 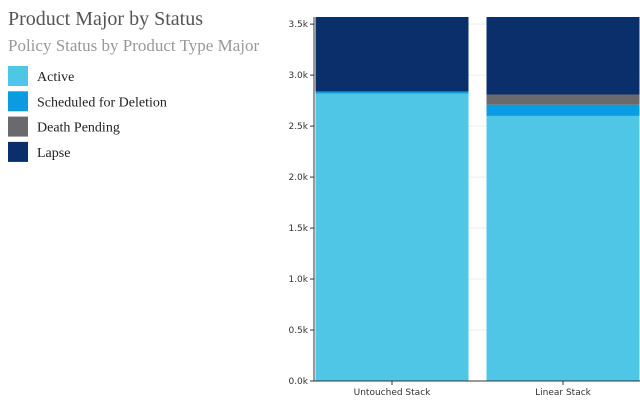 I want to click on y-tick-label: 2.0k, so click(x=298, y=178).